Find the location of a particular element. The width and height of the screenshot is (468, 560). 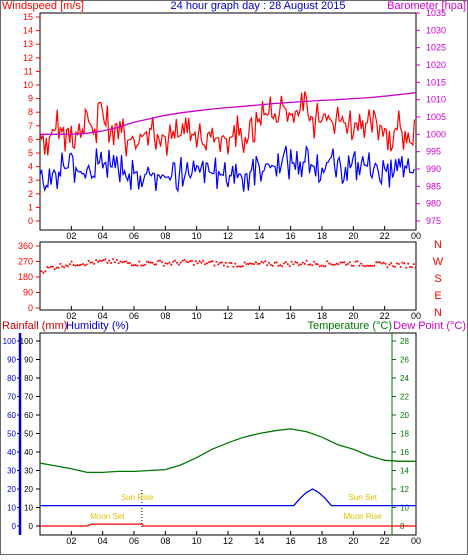

rain-tick-label: 80 is located at coordinates (28, 378).